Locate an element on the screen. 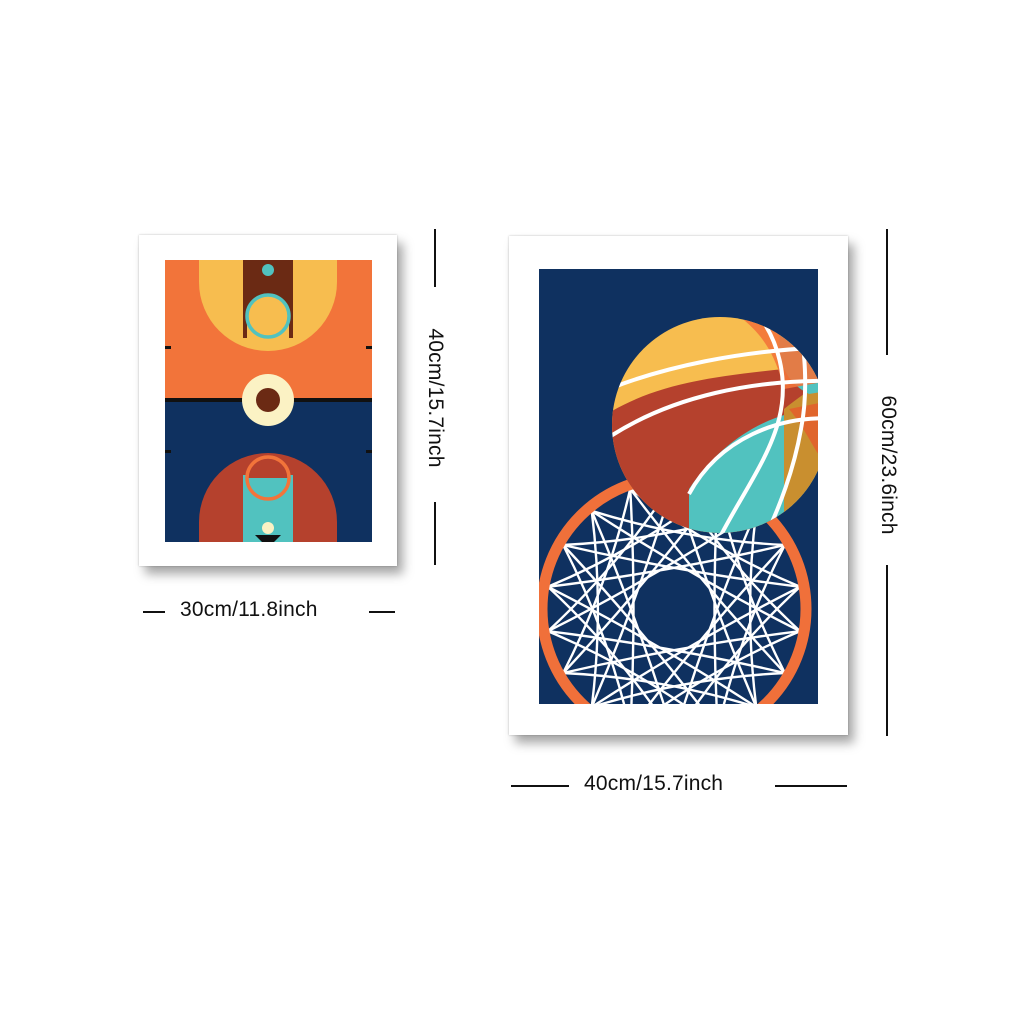 The image size is (1024, 1024). small-height-line-top is located at coordinates (435, 258).